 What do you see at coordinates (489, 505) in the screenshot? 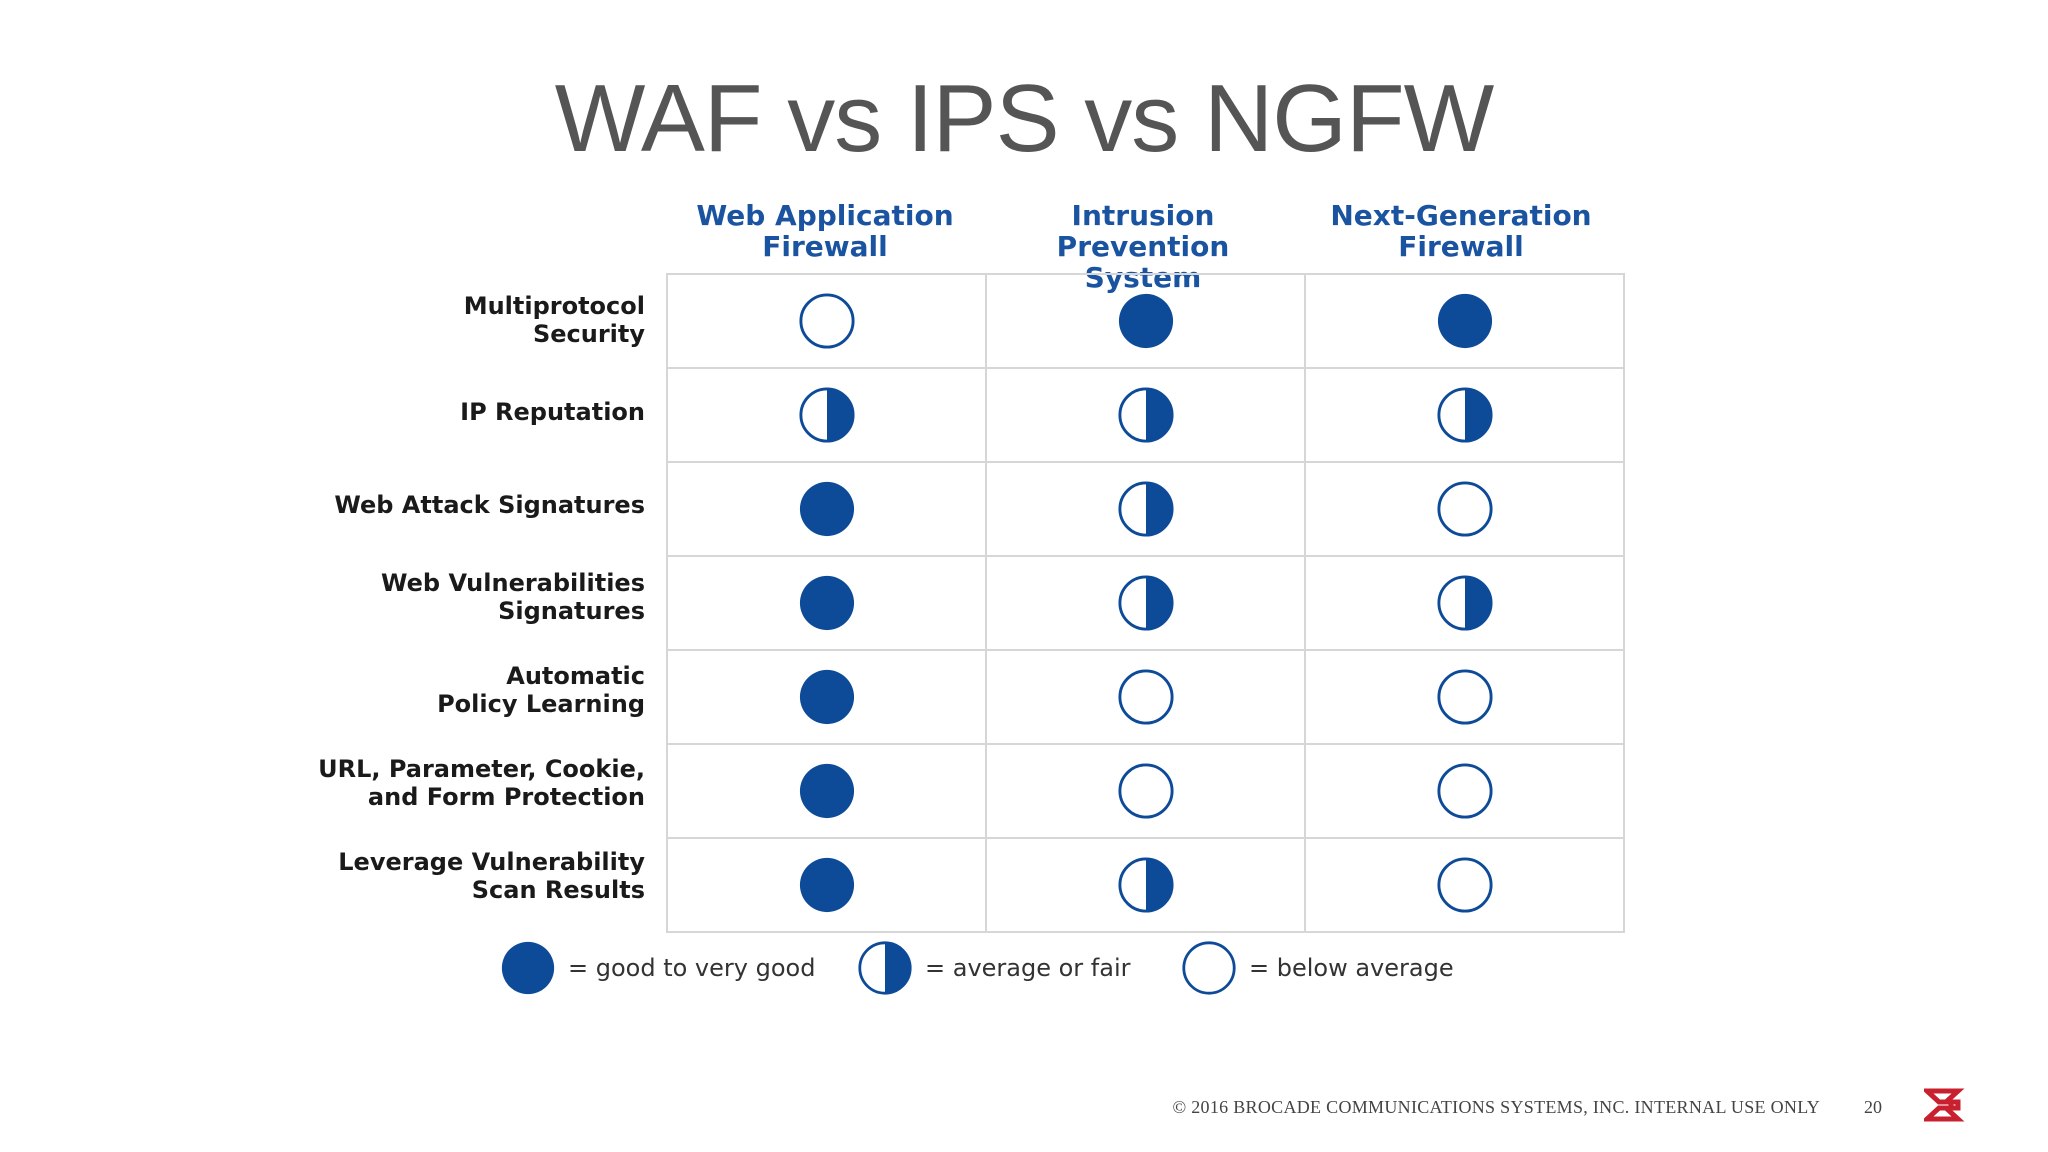
I see `row-label-line: Web Attack Signatures` at bounding box center [489, 505].